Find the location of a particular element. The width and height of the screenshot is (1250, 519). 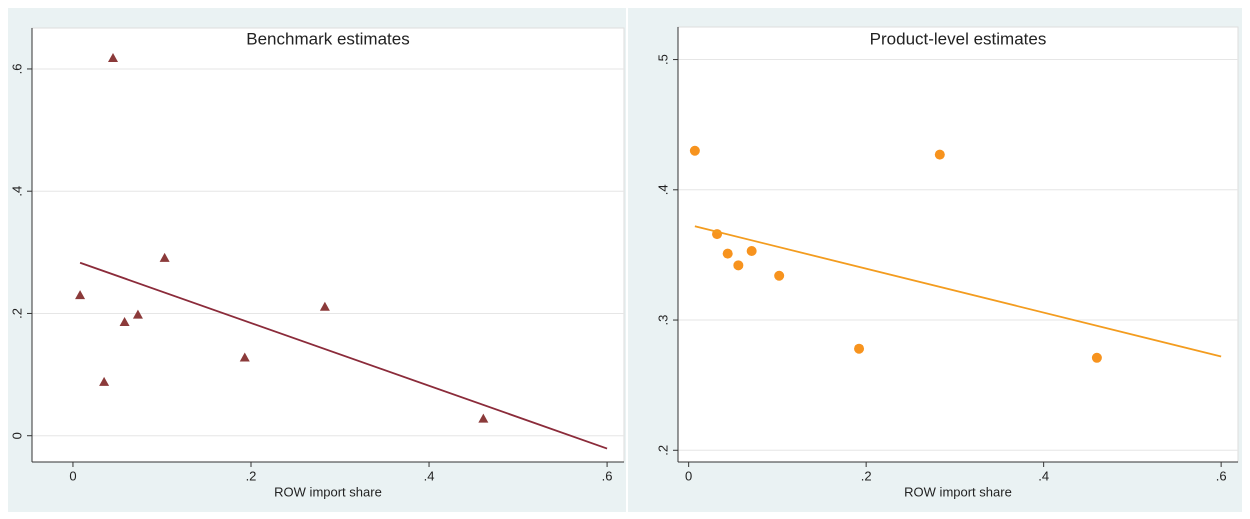

y-tick-label: 0 is located at coordinates (16, 435).